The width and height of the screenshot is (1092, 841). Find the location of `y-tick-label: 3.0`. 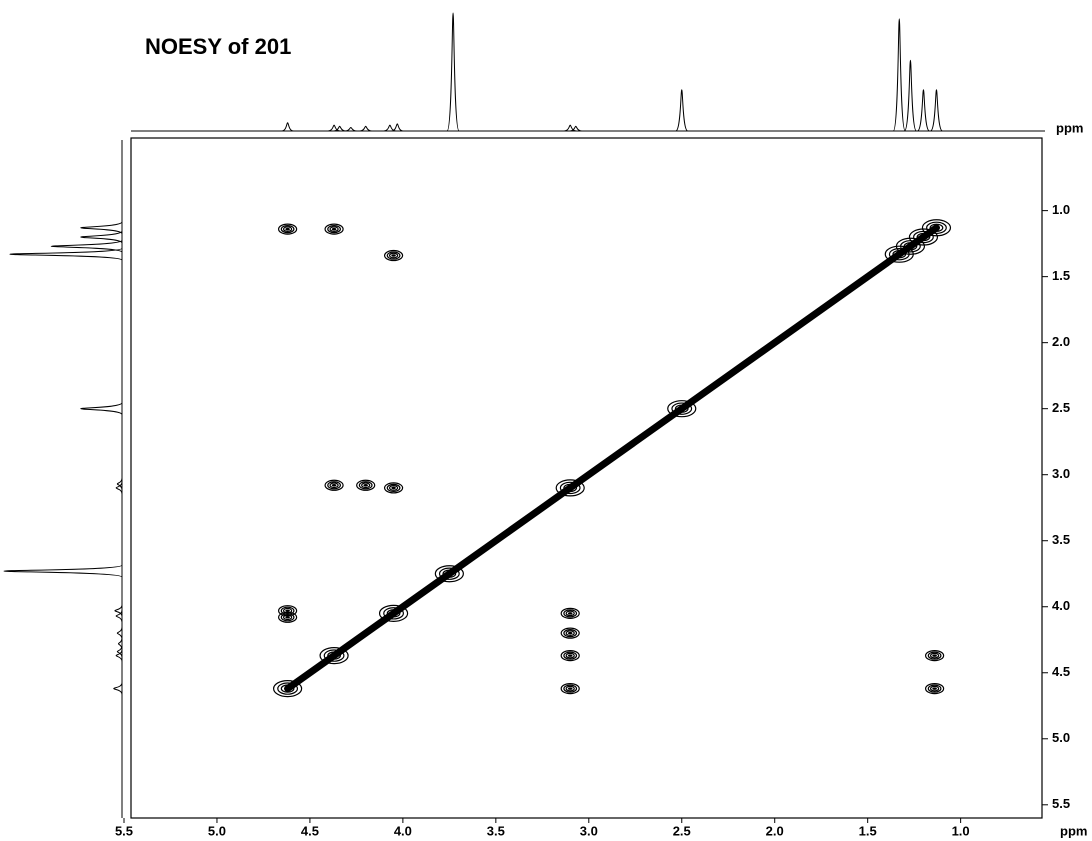

y-tick-label: 3.0 is located at coordinates (1061, 473).